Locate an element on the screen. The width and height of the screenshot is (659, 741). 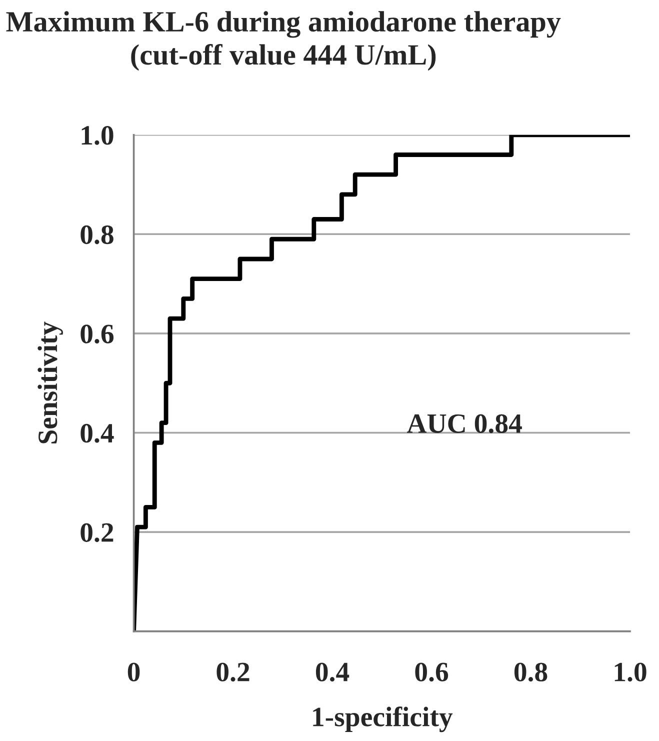
y-tick-label: 0.4 is located at coordinates (97, 433).